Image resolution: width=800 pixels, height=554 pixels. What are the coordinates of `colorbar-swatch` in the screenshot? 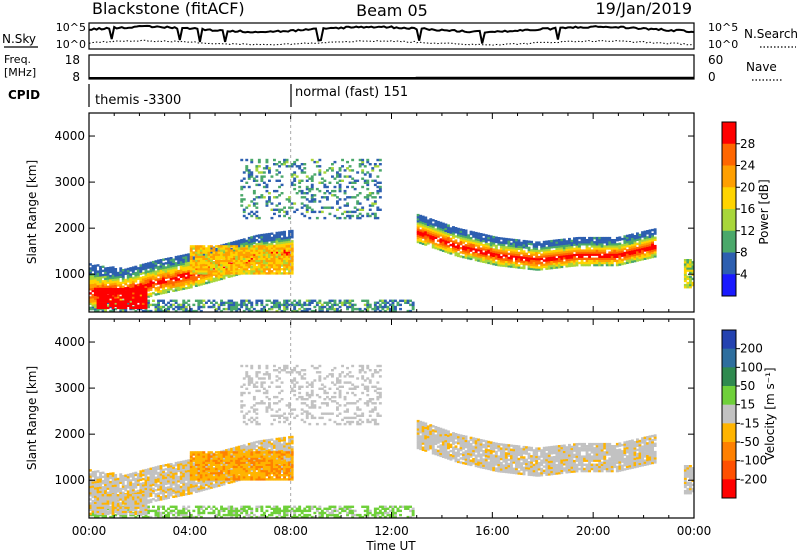 It's located at (729, 133).